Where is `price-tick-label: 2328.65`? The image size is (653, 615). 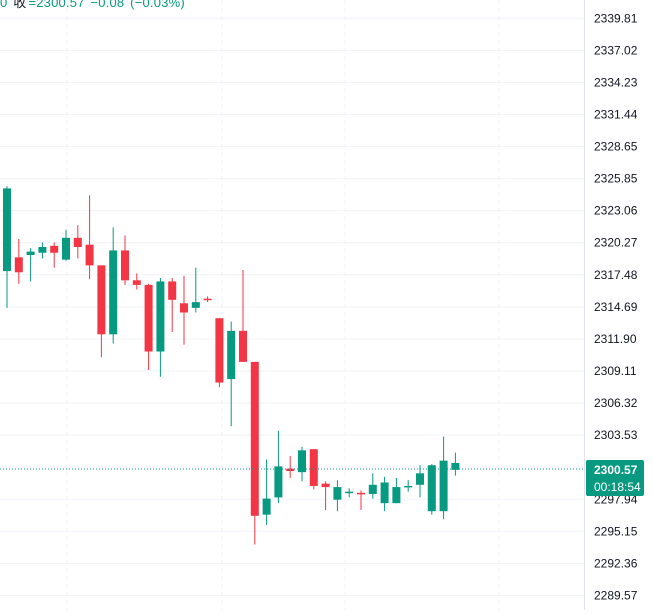 price-tick-label: 2328.65 is located at coordinates (616, 146).